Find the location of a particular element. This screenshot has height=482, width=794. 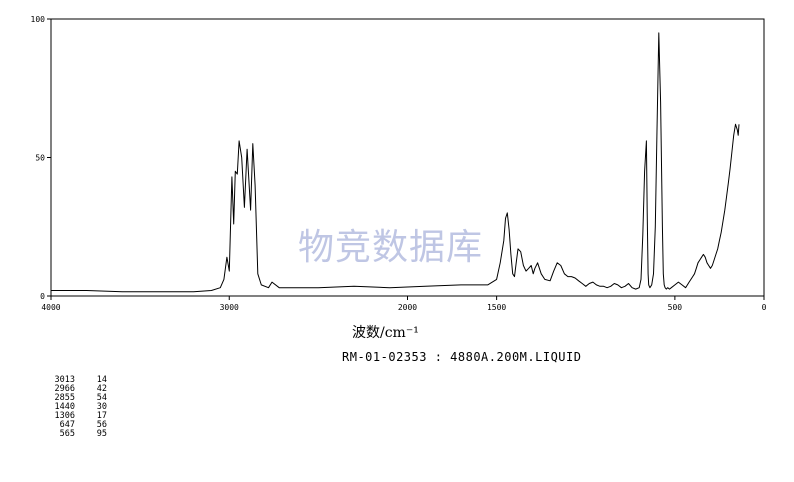

x-tick-label: 500 is located at coordinates (675, 307).